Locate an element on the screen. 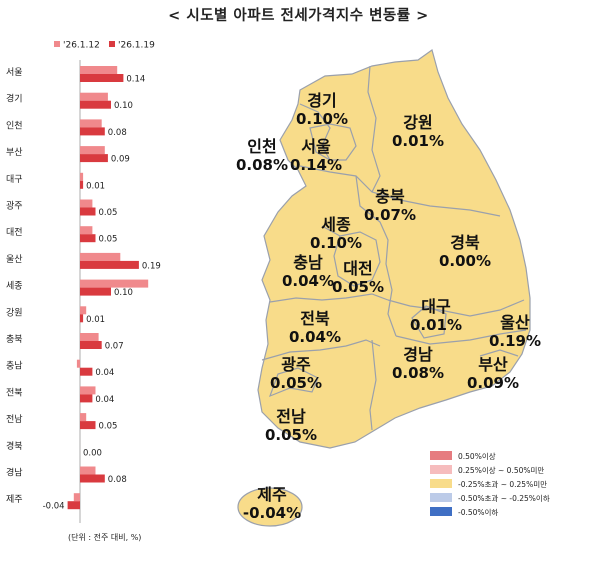 Image resolution: width=597 pixels, height=569 pixels. region-name: 대전 is located at coordinates (357, 268).